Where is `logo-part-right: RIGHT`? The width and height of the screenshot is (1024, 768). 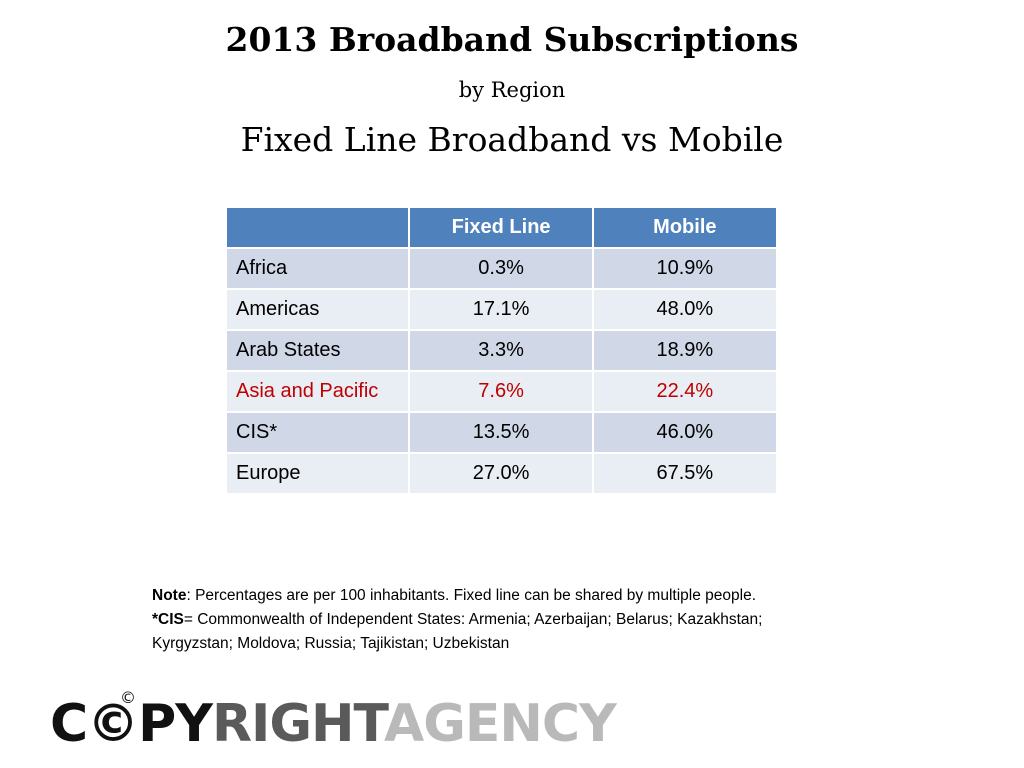
logo-part-right: RIGHT is located at coordinates (298, 724).